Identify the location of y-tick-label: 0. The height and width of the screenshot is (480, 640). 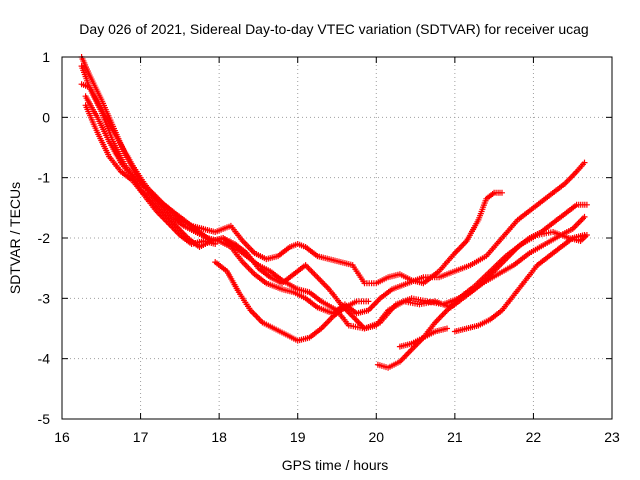
(46, 117).